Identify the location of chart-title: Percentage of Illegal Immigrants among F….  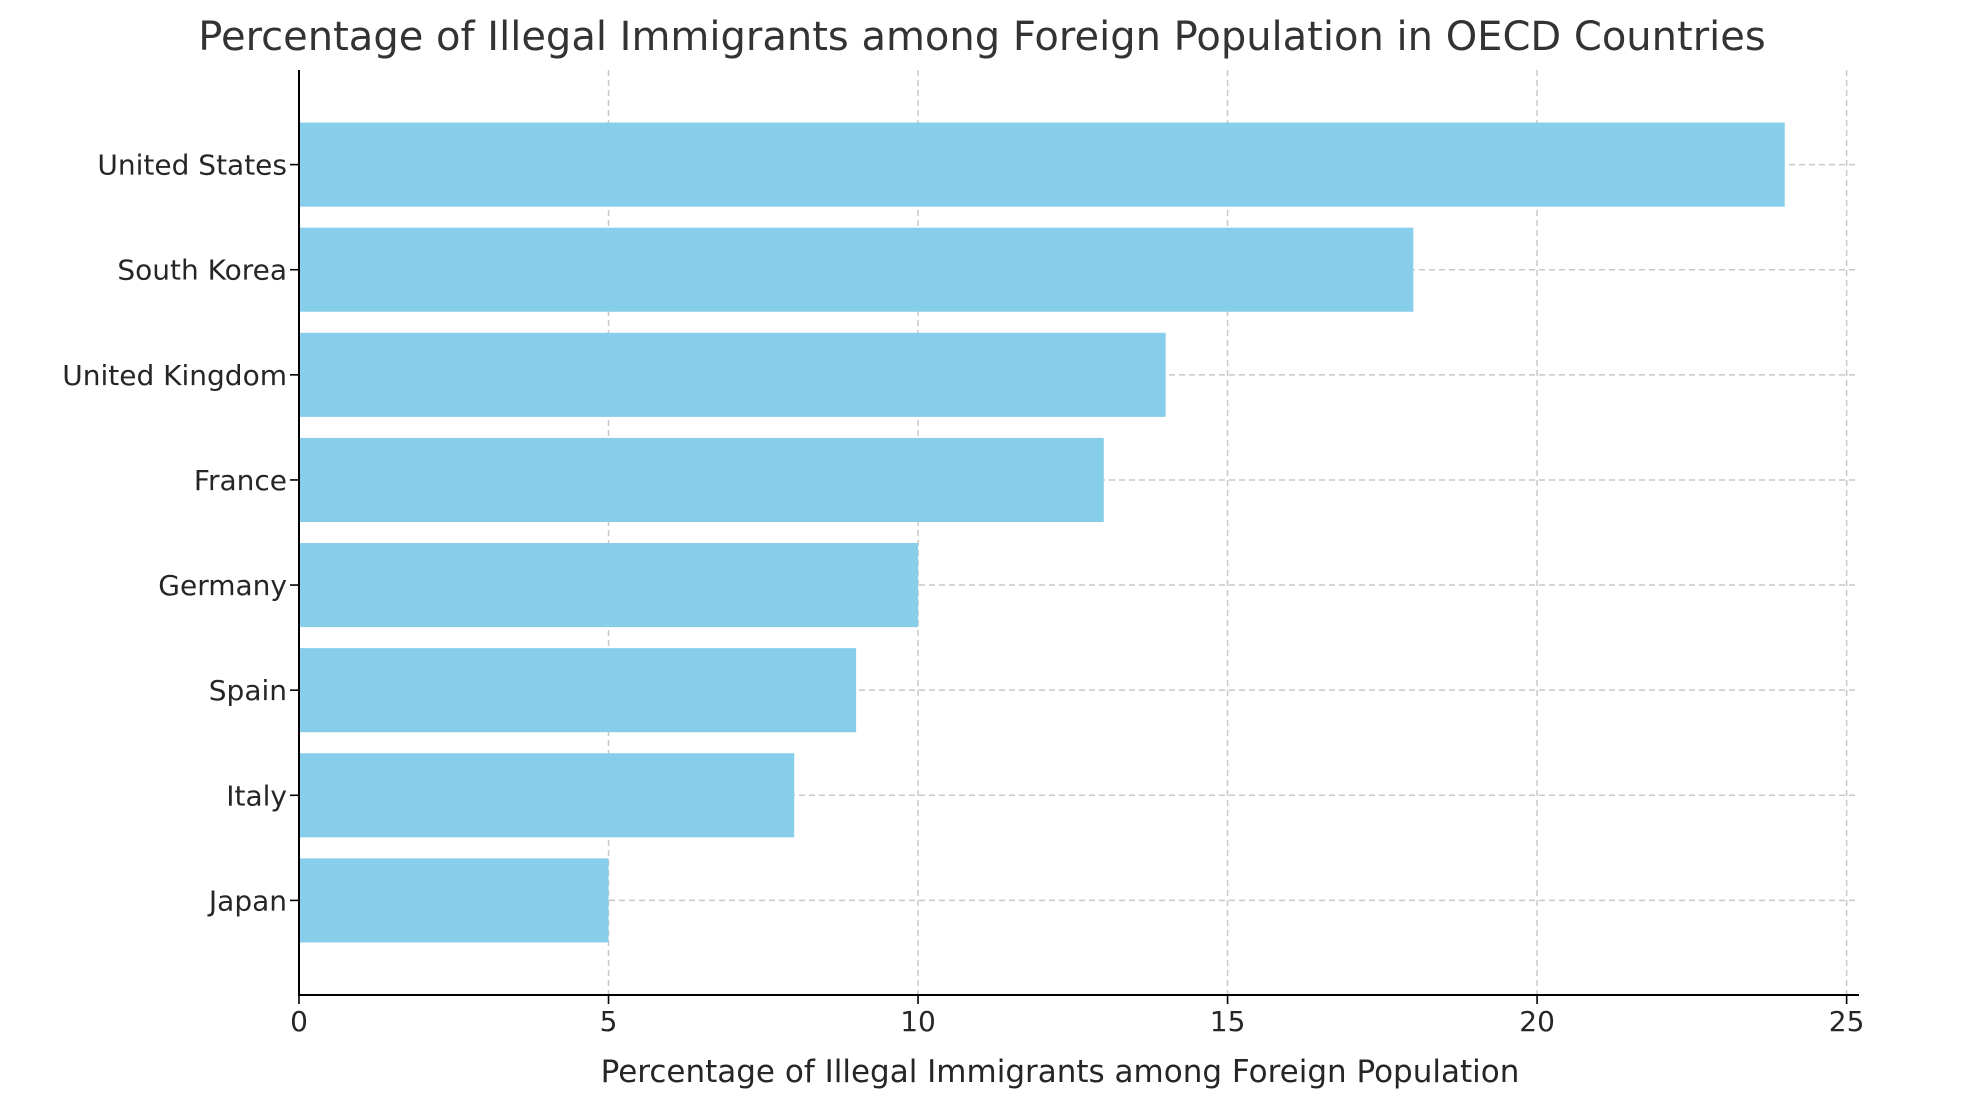
(982, 37).